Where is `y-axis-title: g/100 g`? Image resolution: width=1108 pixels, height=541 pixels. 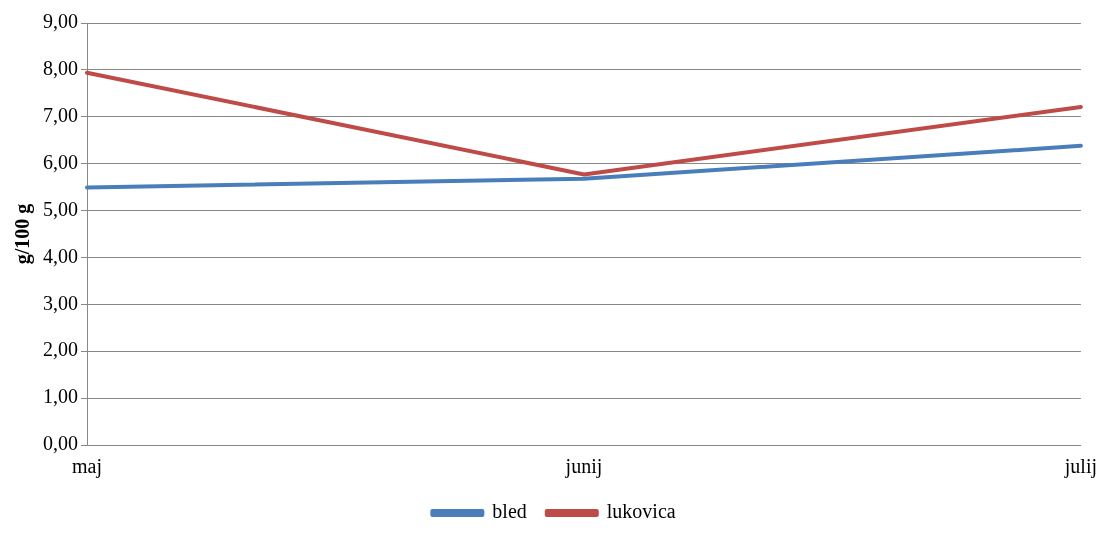 y-axis-title: g/100 g is located at coordinates (23, 234).